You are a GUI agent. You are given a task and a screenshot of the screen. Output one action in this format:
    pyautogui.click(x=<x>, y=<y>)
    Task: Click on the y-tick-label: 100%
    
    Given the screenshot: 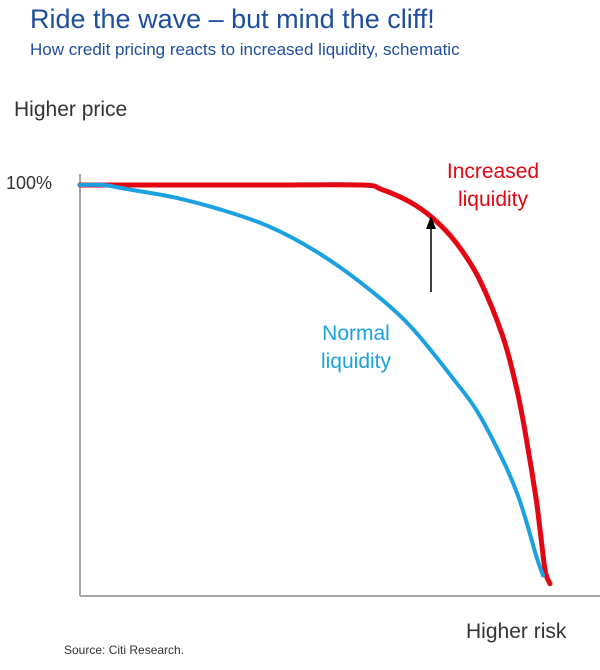 What is the action you would take?
    pyautogui.click(x=29, y=183)
    